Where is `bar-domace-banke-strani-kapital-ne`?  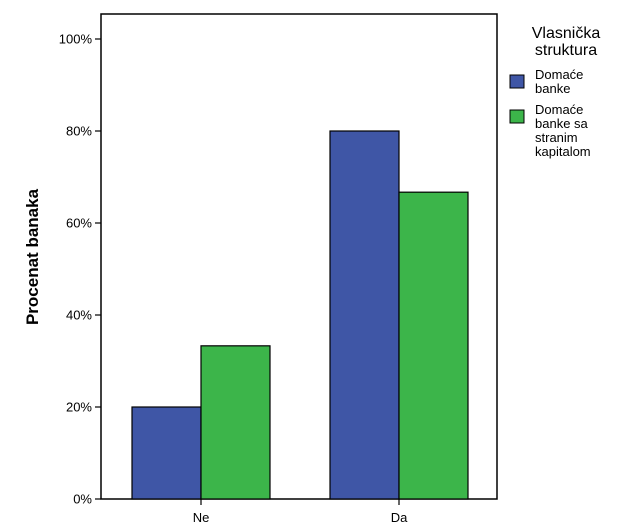 bar-domace-banke-strani-kapital-ne is located at coordinates (235, 422).